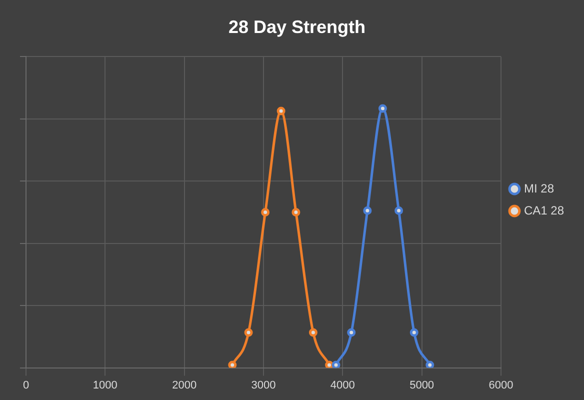  I want to click on x-tick-label: 1000, so click(105, 385).